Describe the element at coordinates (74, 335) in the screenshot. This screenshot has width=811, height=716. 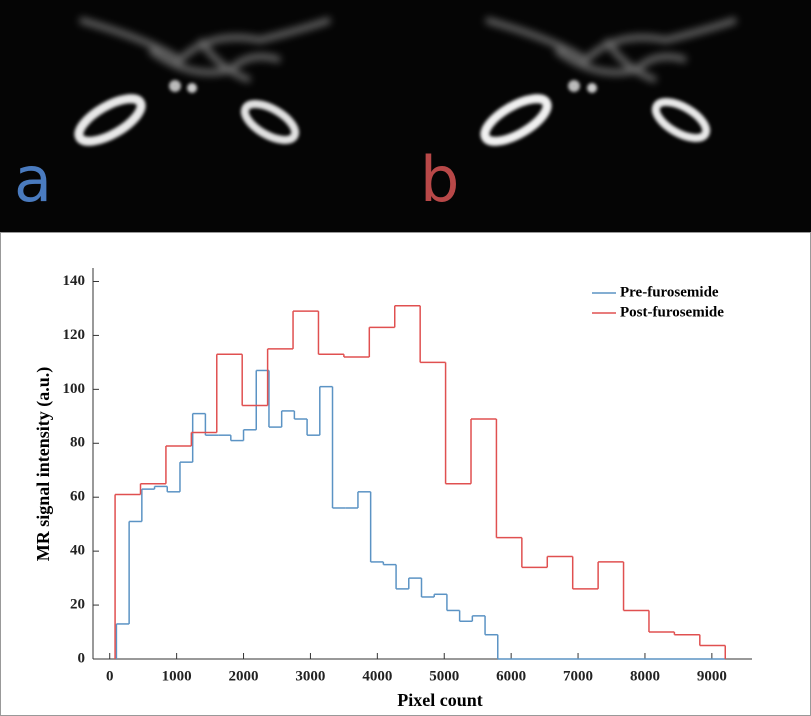
I see `y-tick-label: 120` at that location.